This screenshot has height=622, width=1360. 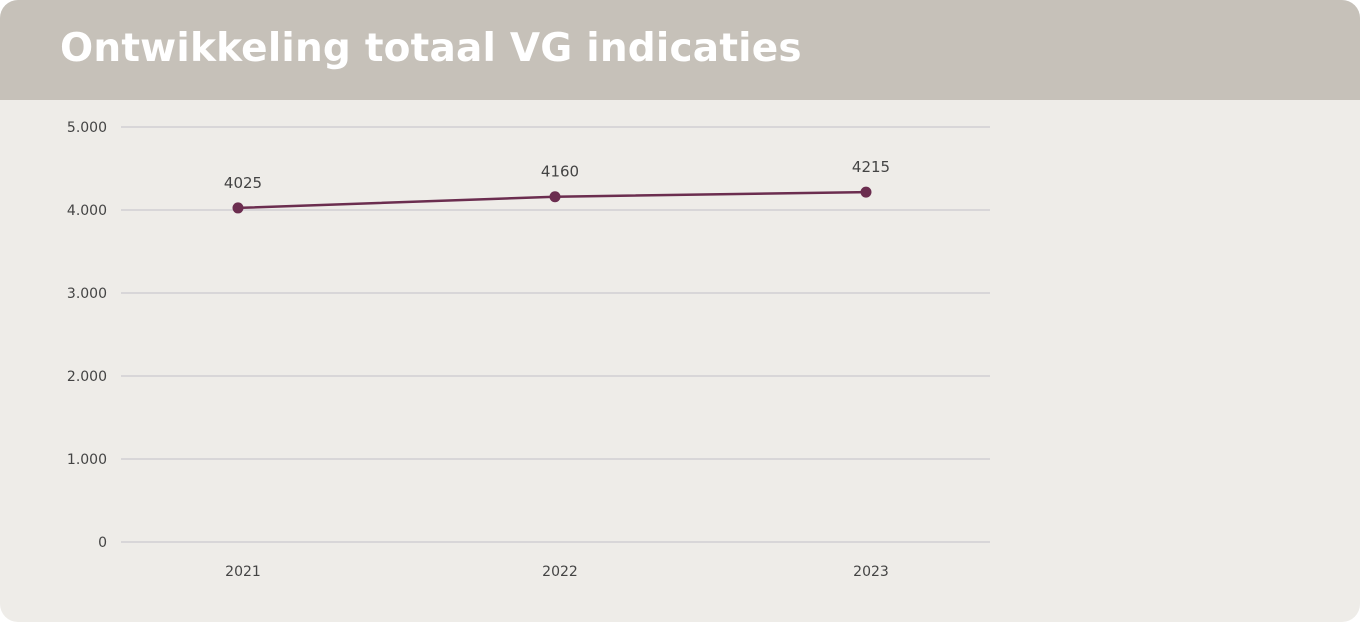 I want to click on x-tick-label-2022: 2022, so click(x=560, y=572).